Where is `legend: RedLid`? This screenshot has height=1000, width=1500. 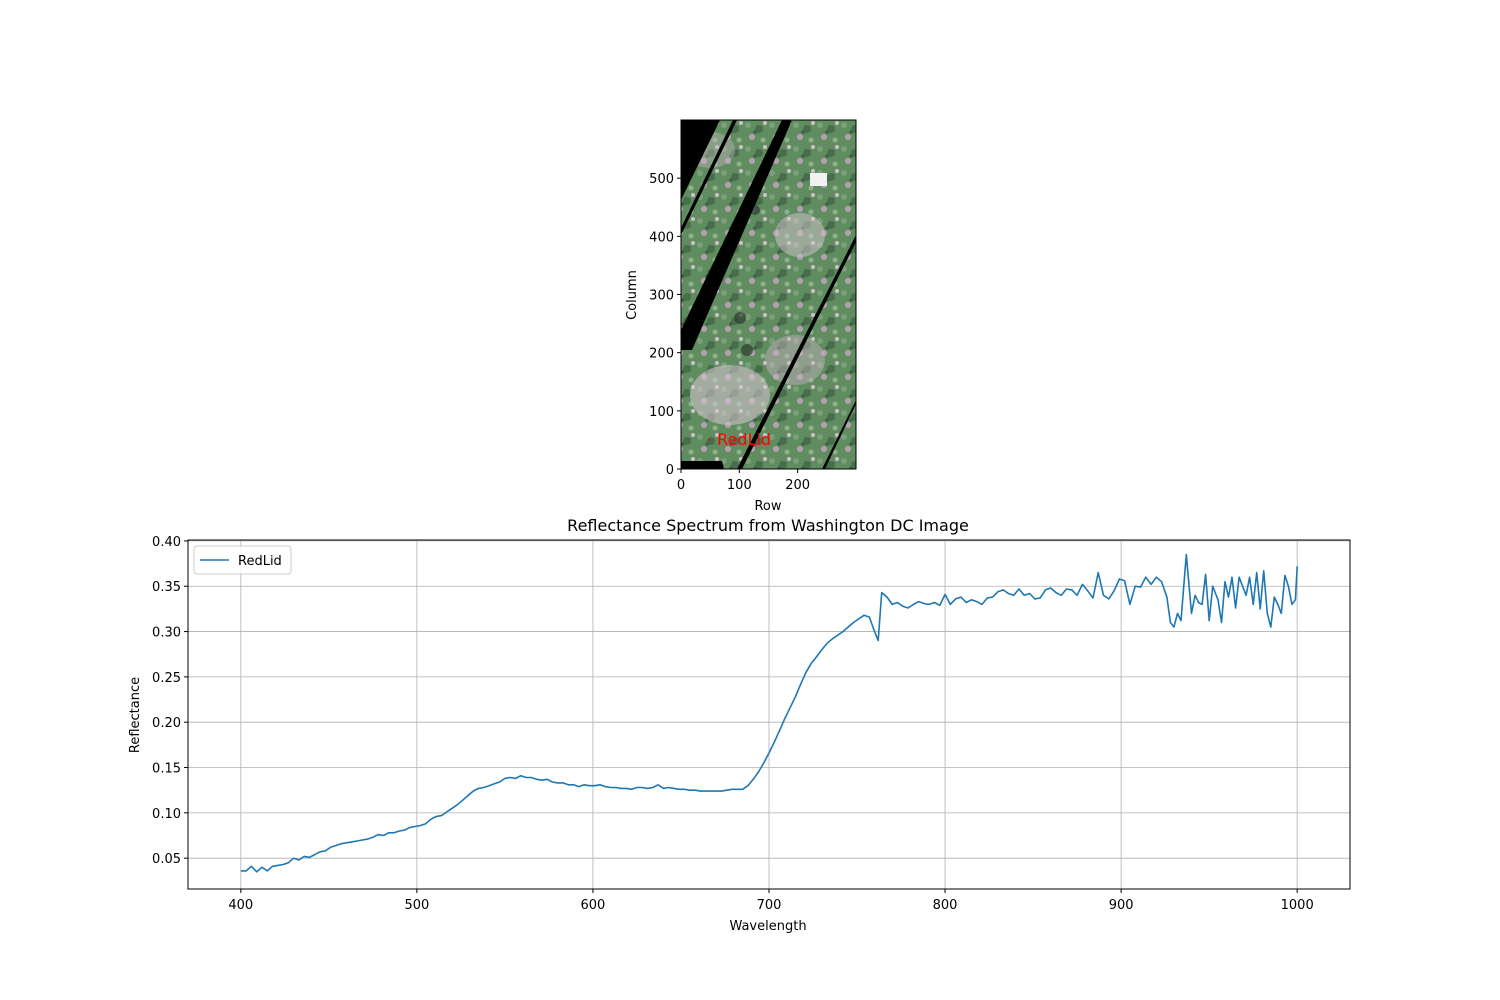
legend: RedLid is located at coordinates (242, 560).